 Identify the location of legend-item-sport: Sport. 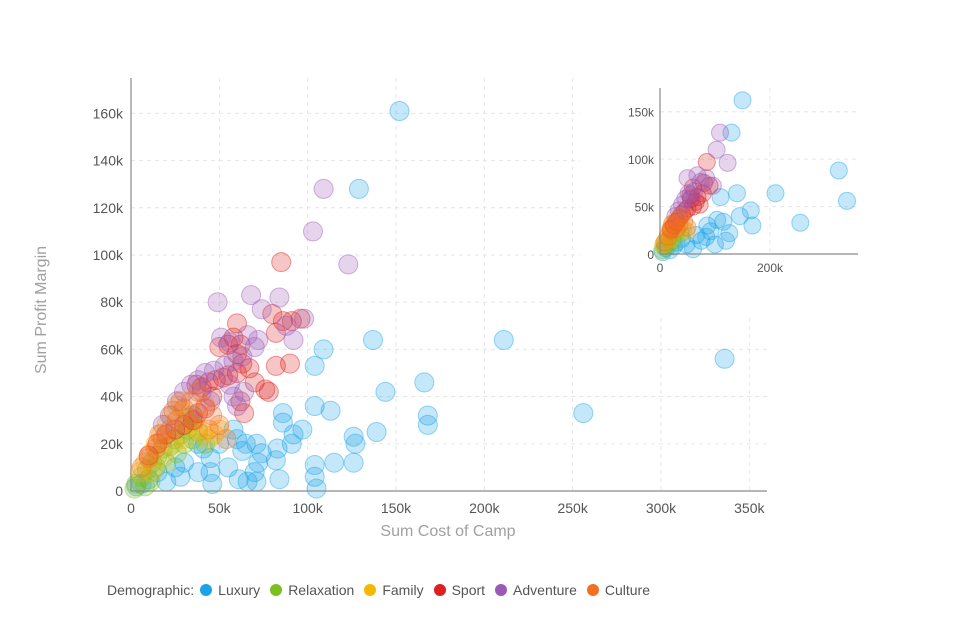
(459, 590).